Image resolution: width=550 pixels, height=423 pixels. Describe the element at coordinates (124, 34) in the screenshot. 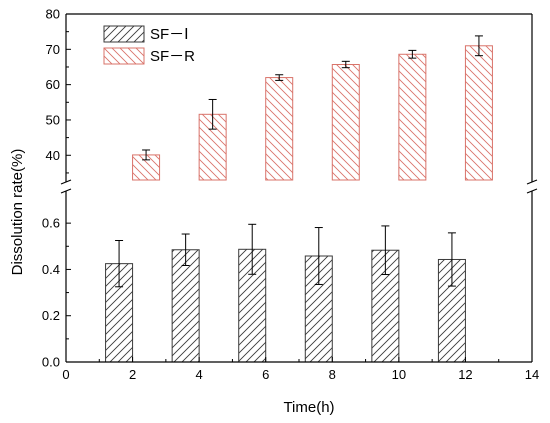

I see `legend-swatch-sf1` at that location.